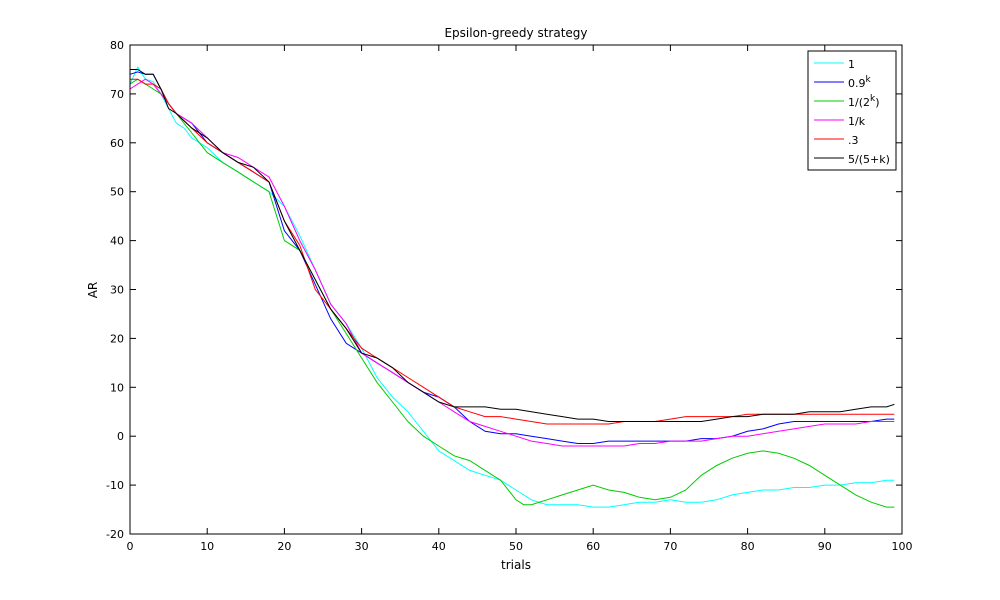 The width and height of the screenshot is (1000, 600). I want to click on x-tick-label: 10, so click(207, 546).